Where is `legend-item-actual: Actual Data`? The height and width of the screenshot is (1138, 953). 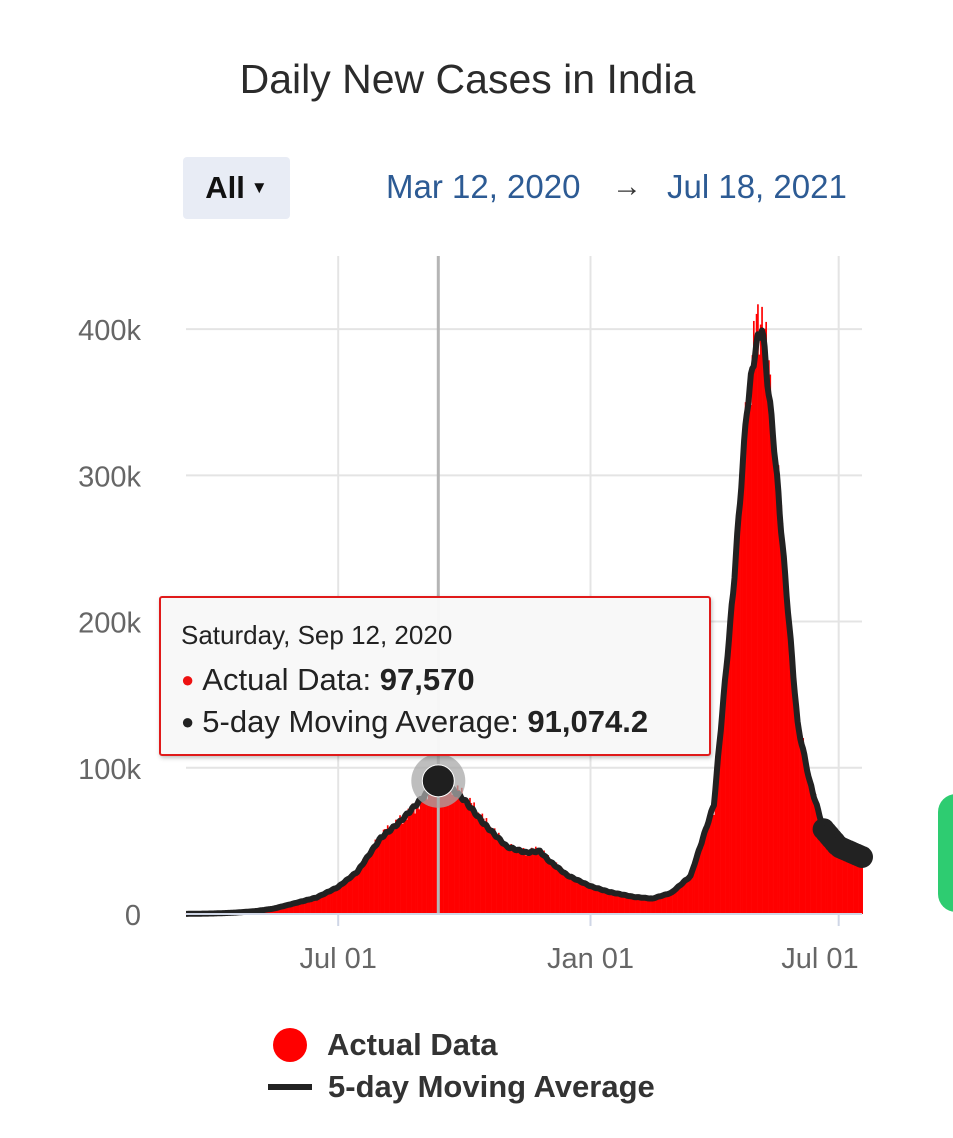 legend-item-actual: Actual Data is located at coordinates (461, 1045).